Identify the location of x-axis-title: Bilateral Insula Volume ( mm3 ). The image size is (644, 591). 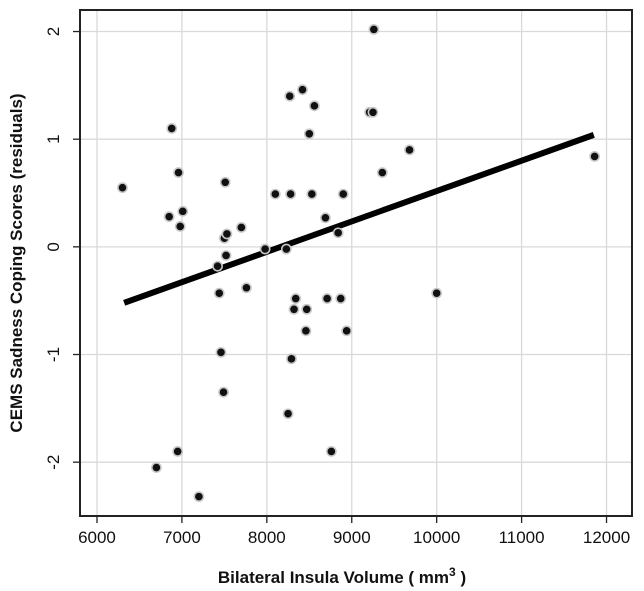
(342, 576).